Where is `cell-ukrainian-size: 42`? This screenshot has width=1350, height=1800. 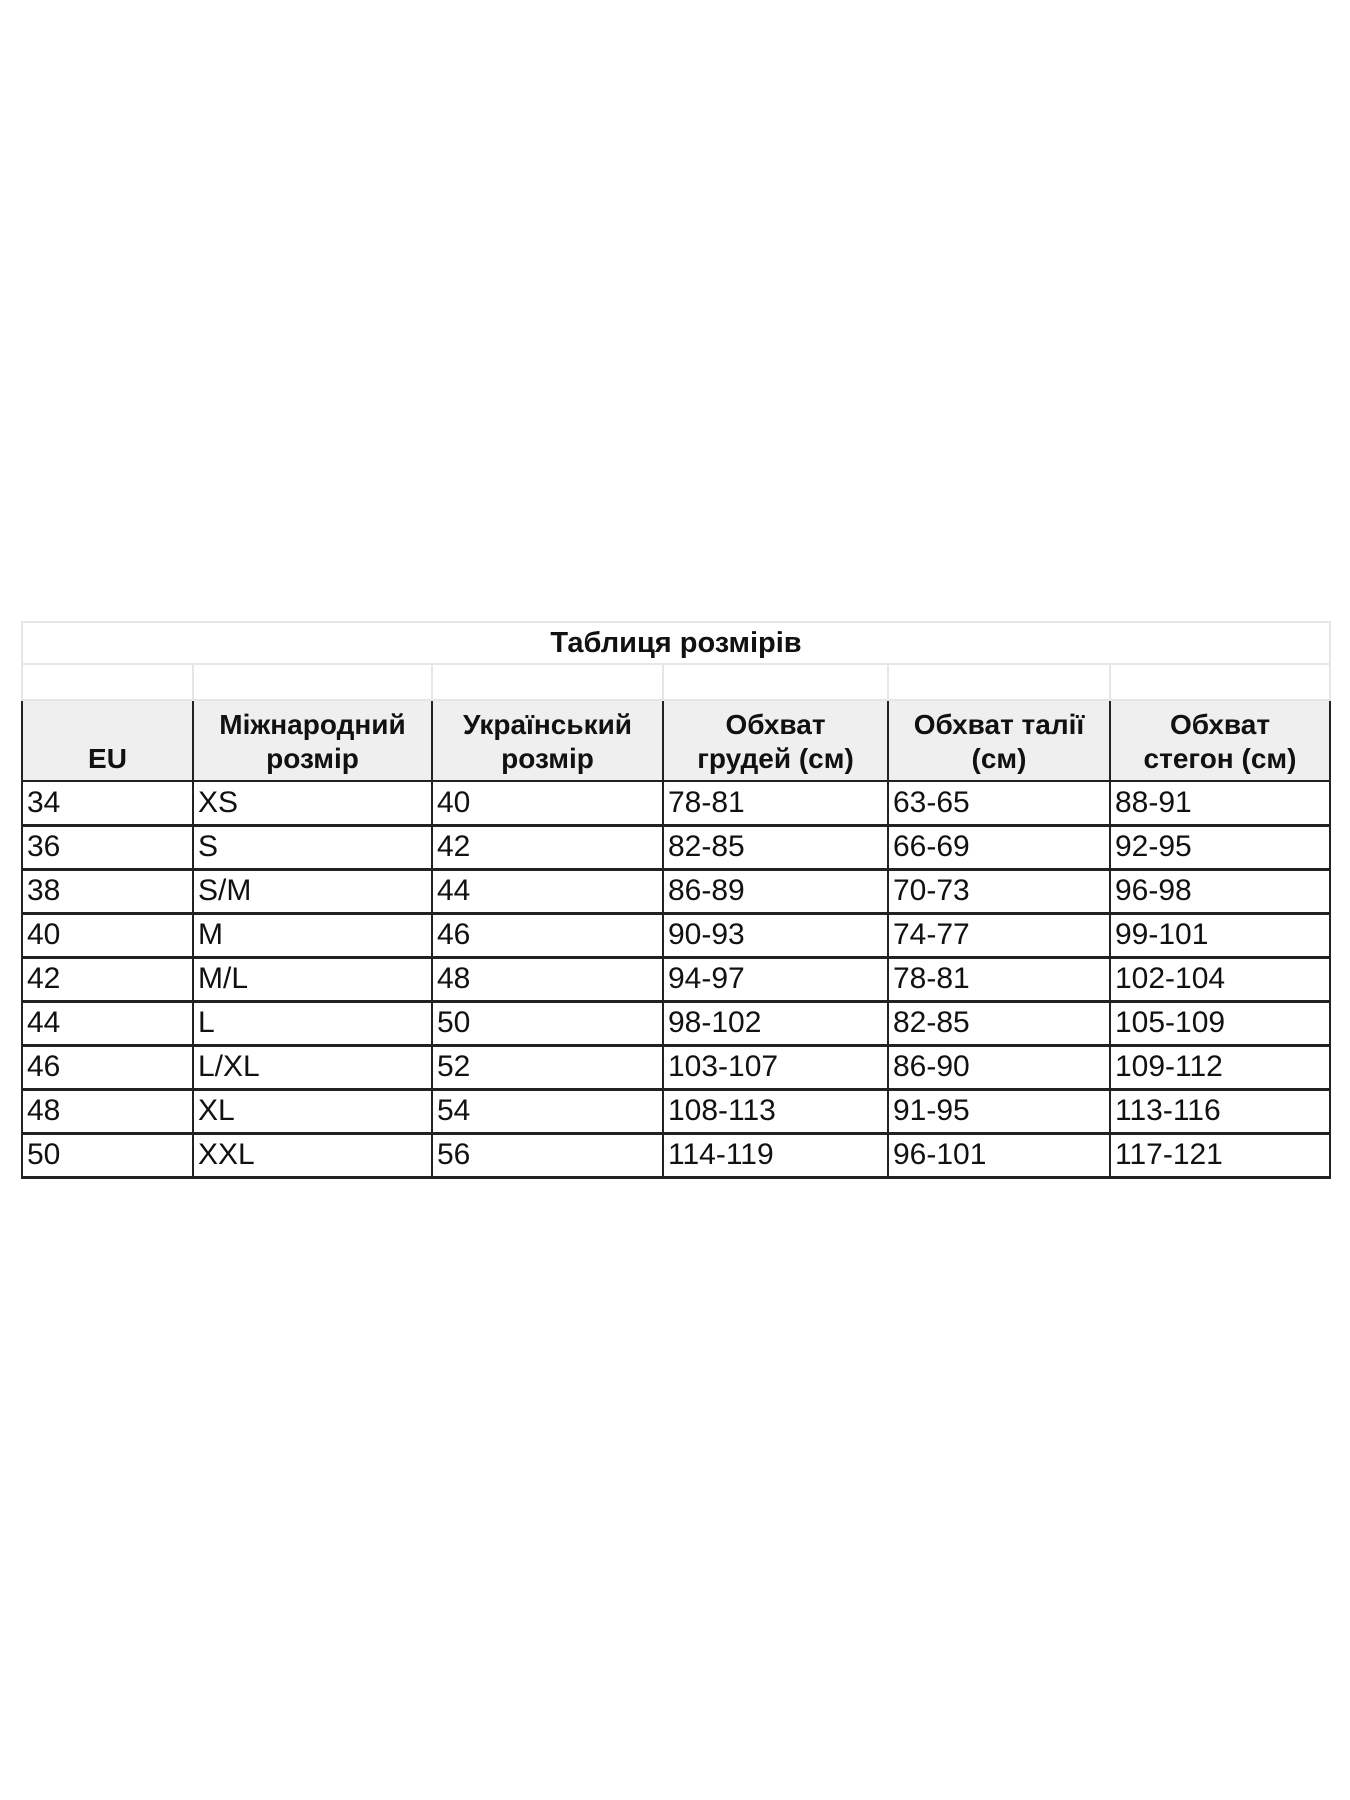 cell-ukrainian-size: 42 is located at coordinates (547, 847).